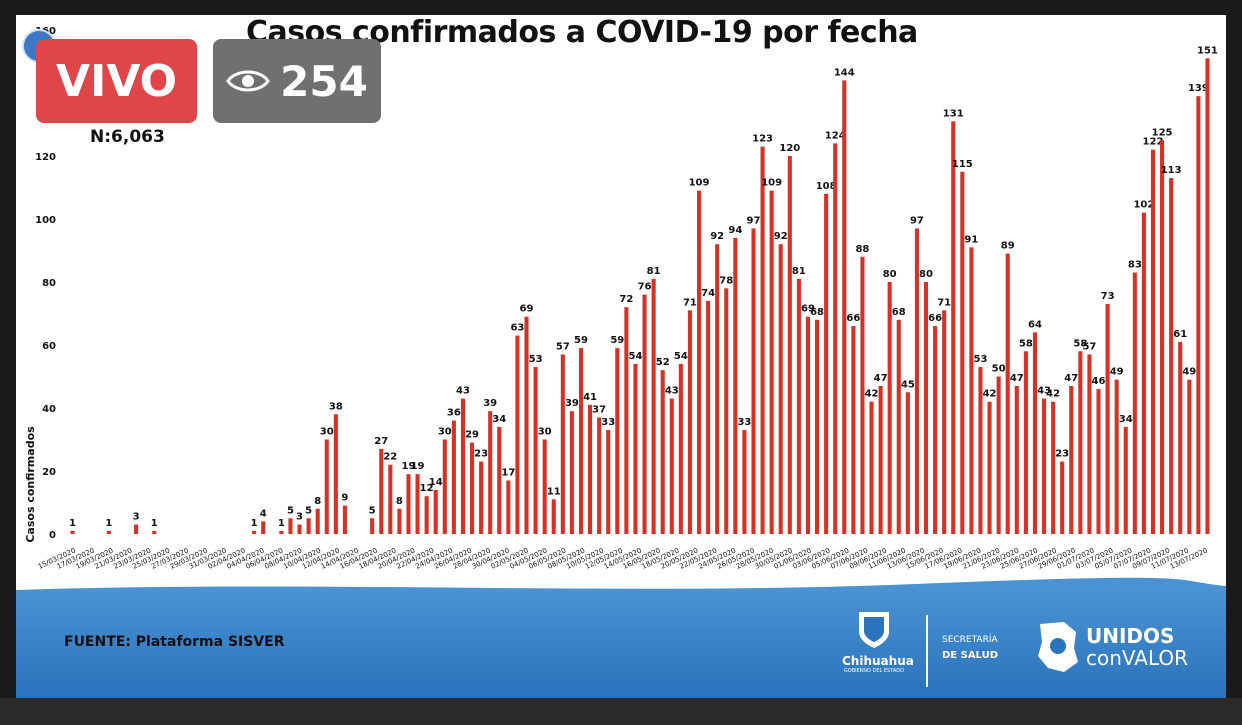 The height and width of the screenshot is (725, 1242). Describe the element at coordinates (1099, 381) in the screenshot. I see `bar-value-label: 46` at that location.